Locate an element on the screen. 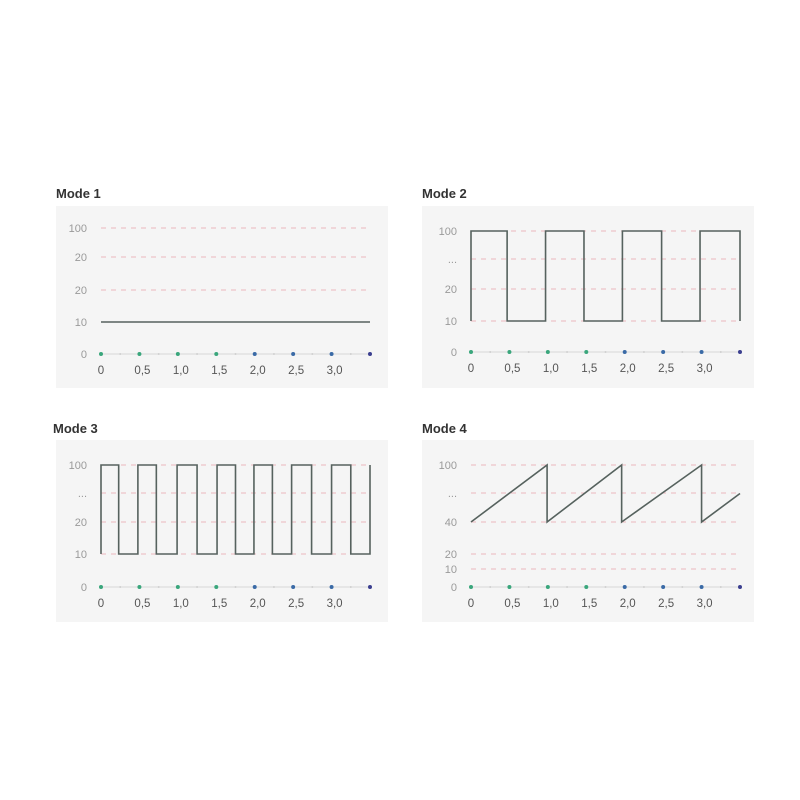 This screenshot has height=800, width=800. chart-title: Mode 3 is located at coordinates (75, 428).